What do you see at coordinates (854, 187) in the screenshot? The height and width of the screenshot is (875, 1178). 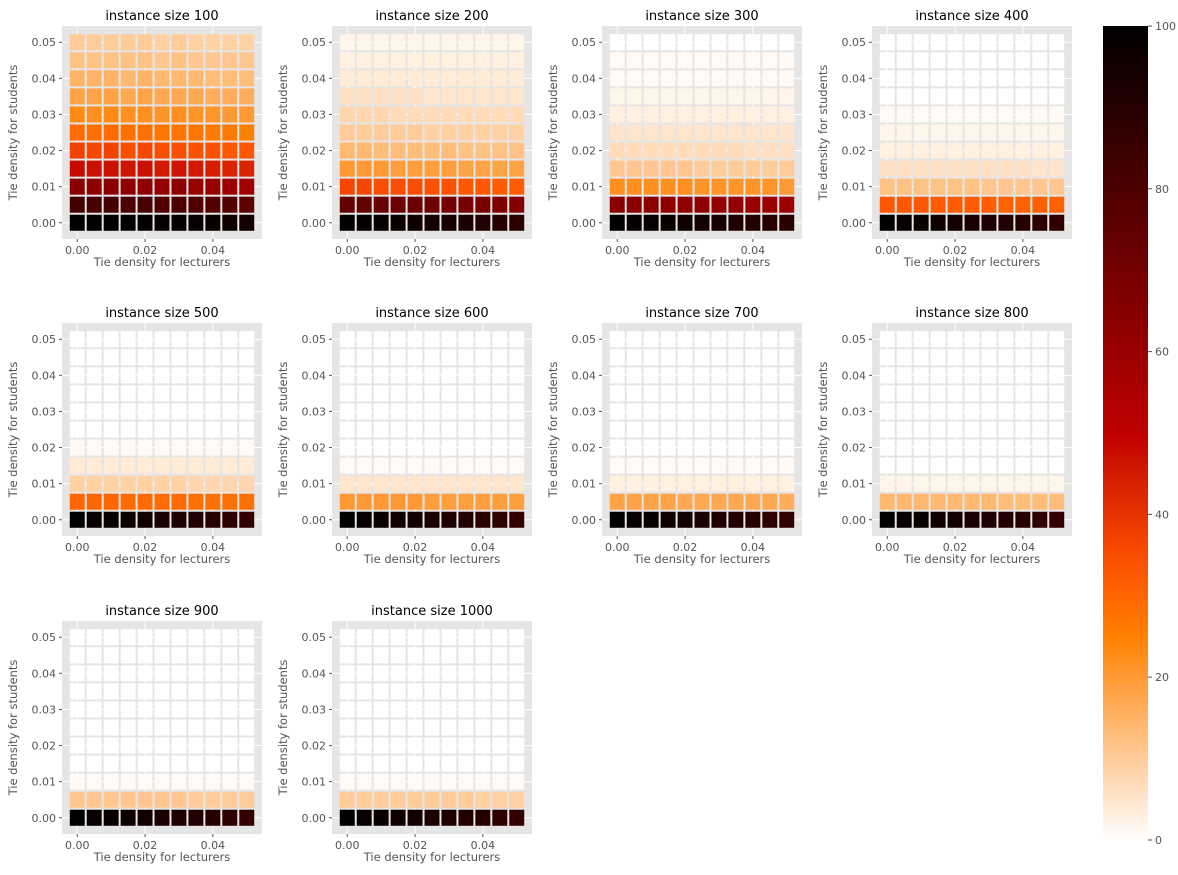 I see `y-tick-label: 0.01` at bounding box center [854, 187].